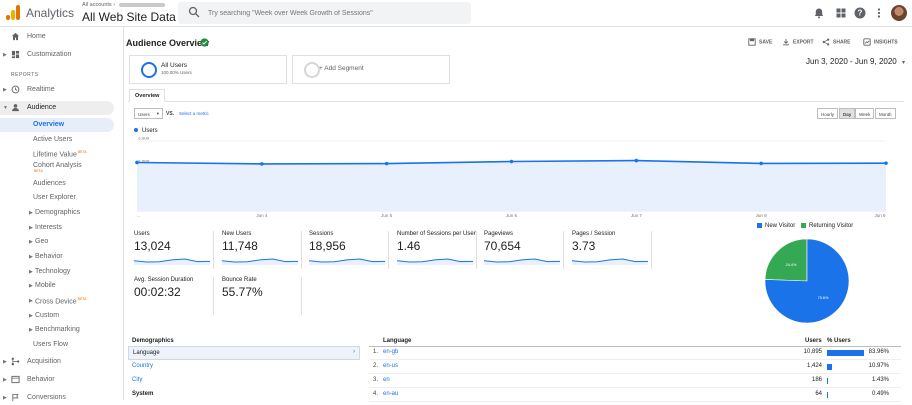  Describe the element at coordinates (855, 61) in the screenshot. I see `date-range-picker: Jun 3, 2020 - Jun 9, 2020 ▾` at that location.